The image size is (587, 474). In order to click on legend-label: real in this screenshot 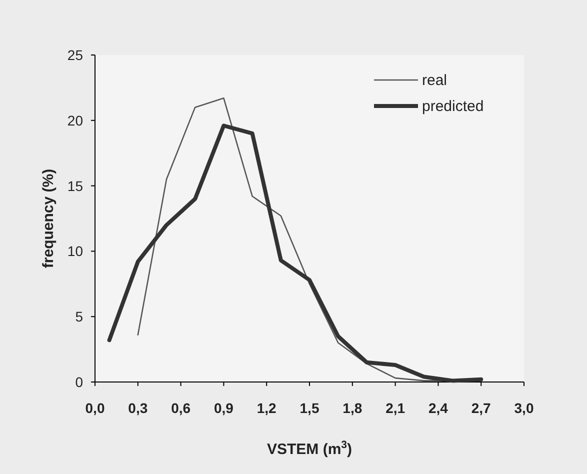, I will do `click(435, 80)`.